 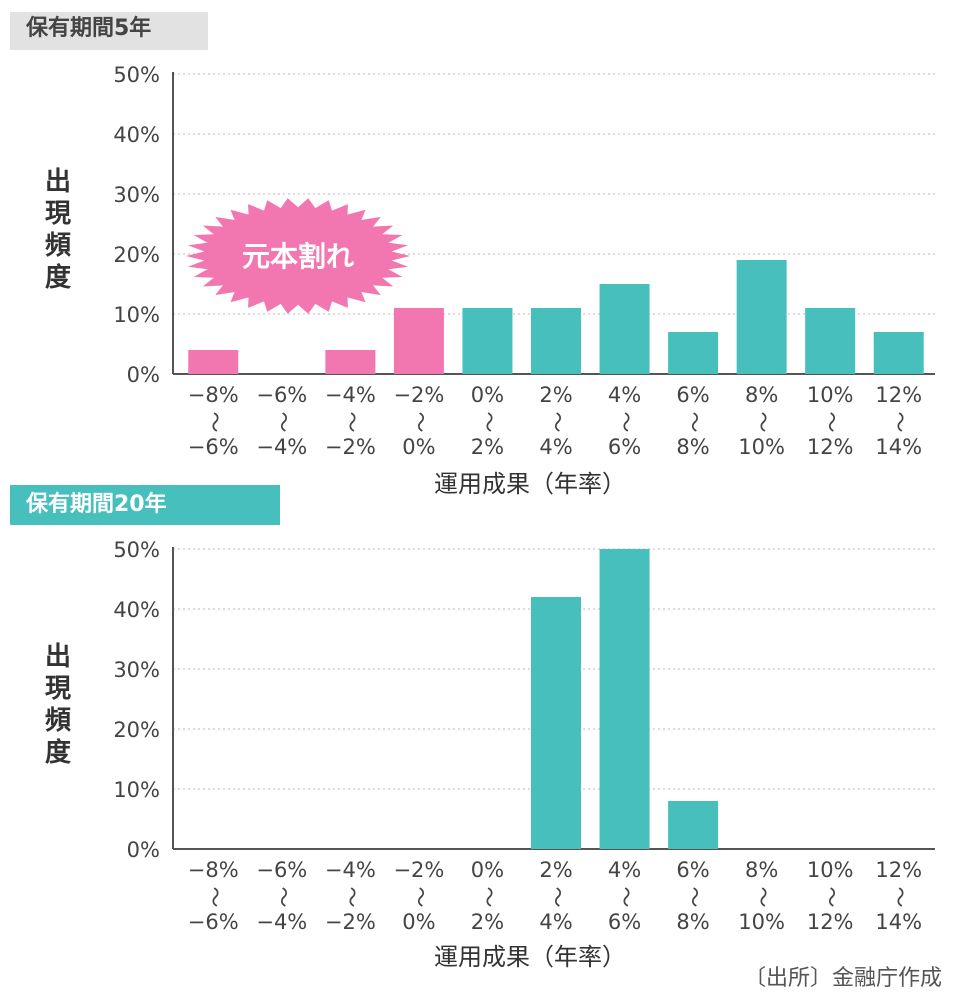 What do you see at coordinates (109, 31) in the screenshot?
I see `panel-tag-5yr: 保有期間5年` at bounding box center [109, 31].